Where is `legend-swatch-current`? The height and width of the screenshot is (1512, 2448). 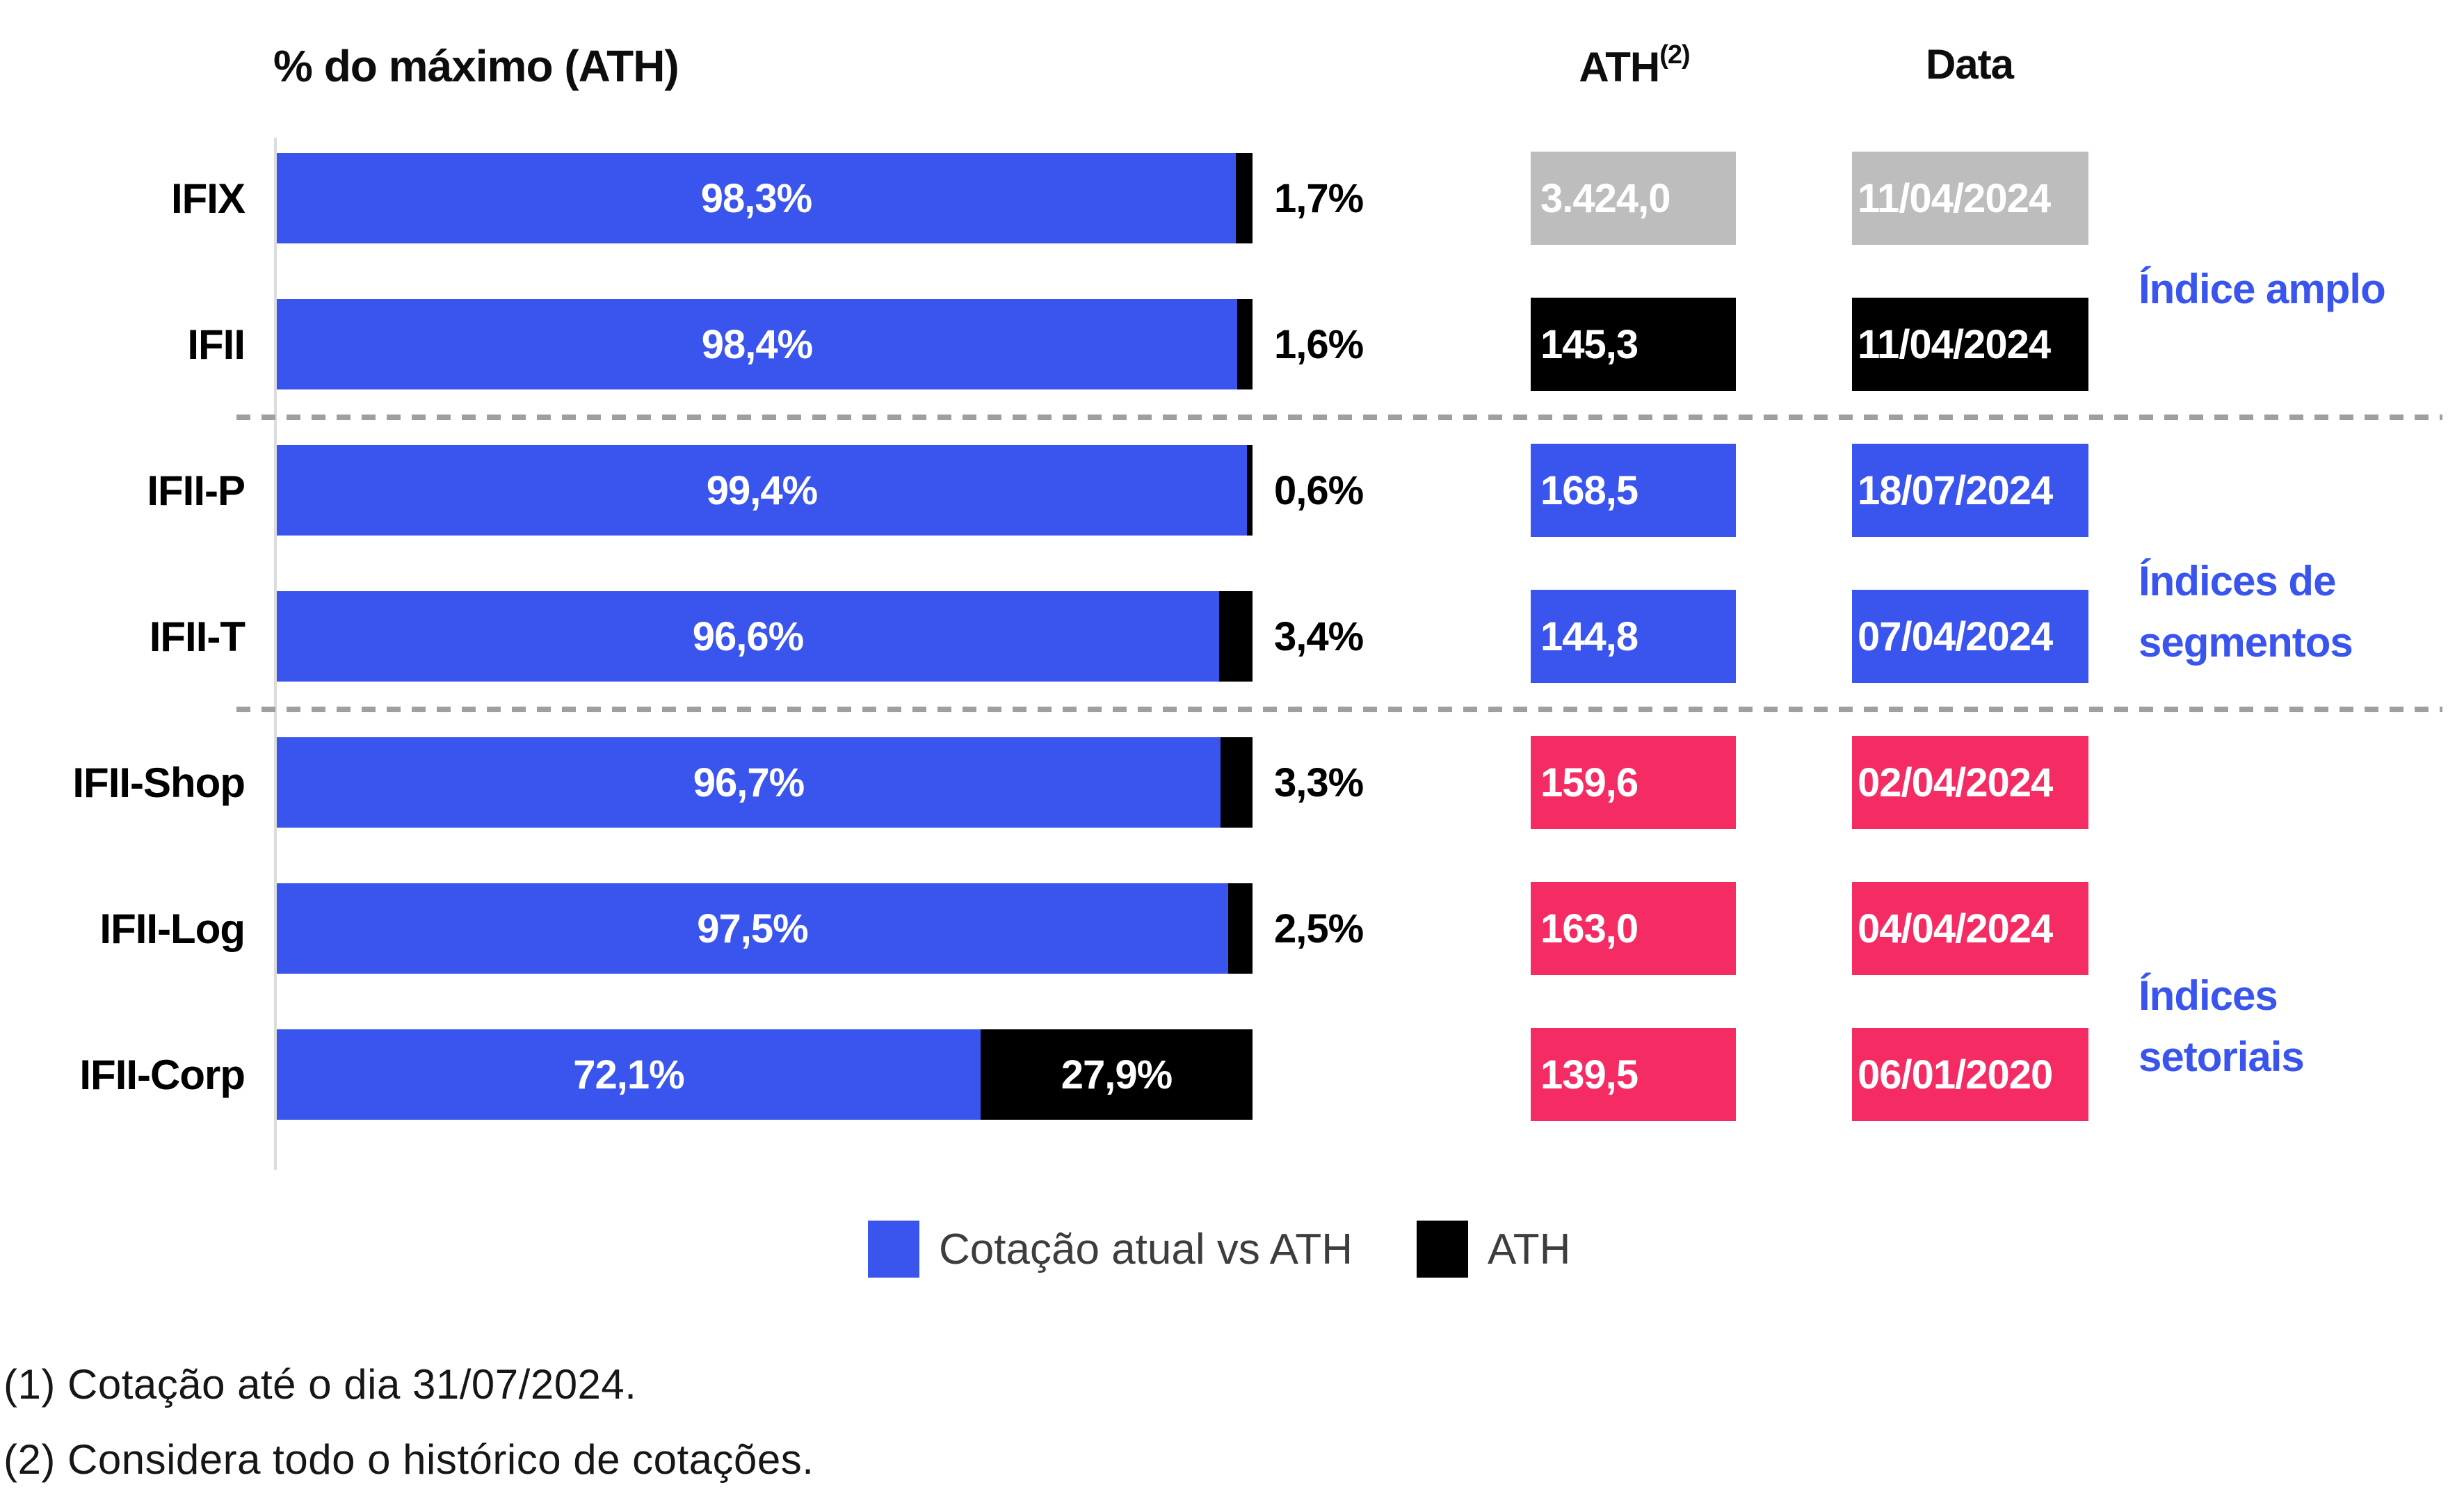
legend-swatch-current is located at coordinates (893, 1249).